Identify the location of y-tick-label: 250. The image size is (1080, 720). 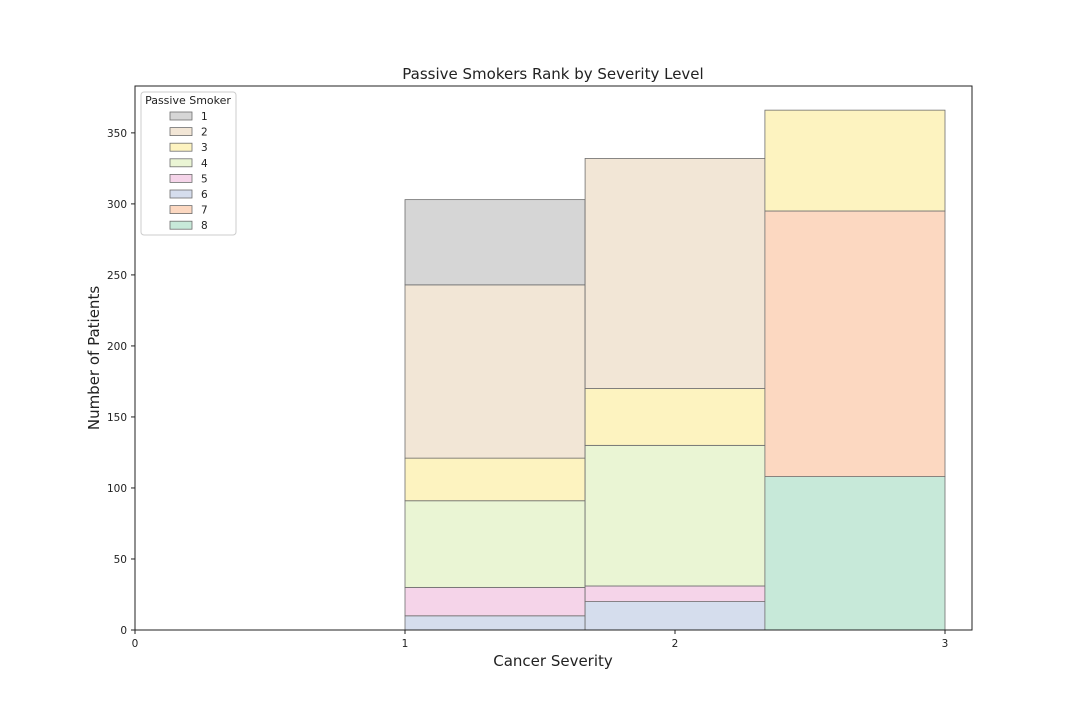
(117, 276).